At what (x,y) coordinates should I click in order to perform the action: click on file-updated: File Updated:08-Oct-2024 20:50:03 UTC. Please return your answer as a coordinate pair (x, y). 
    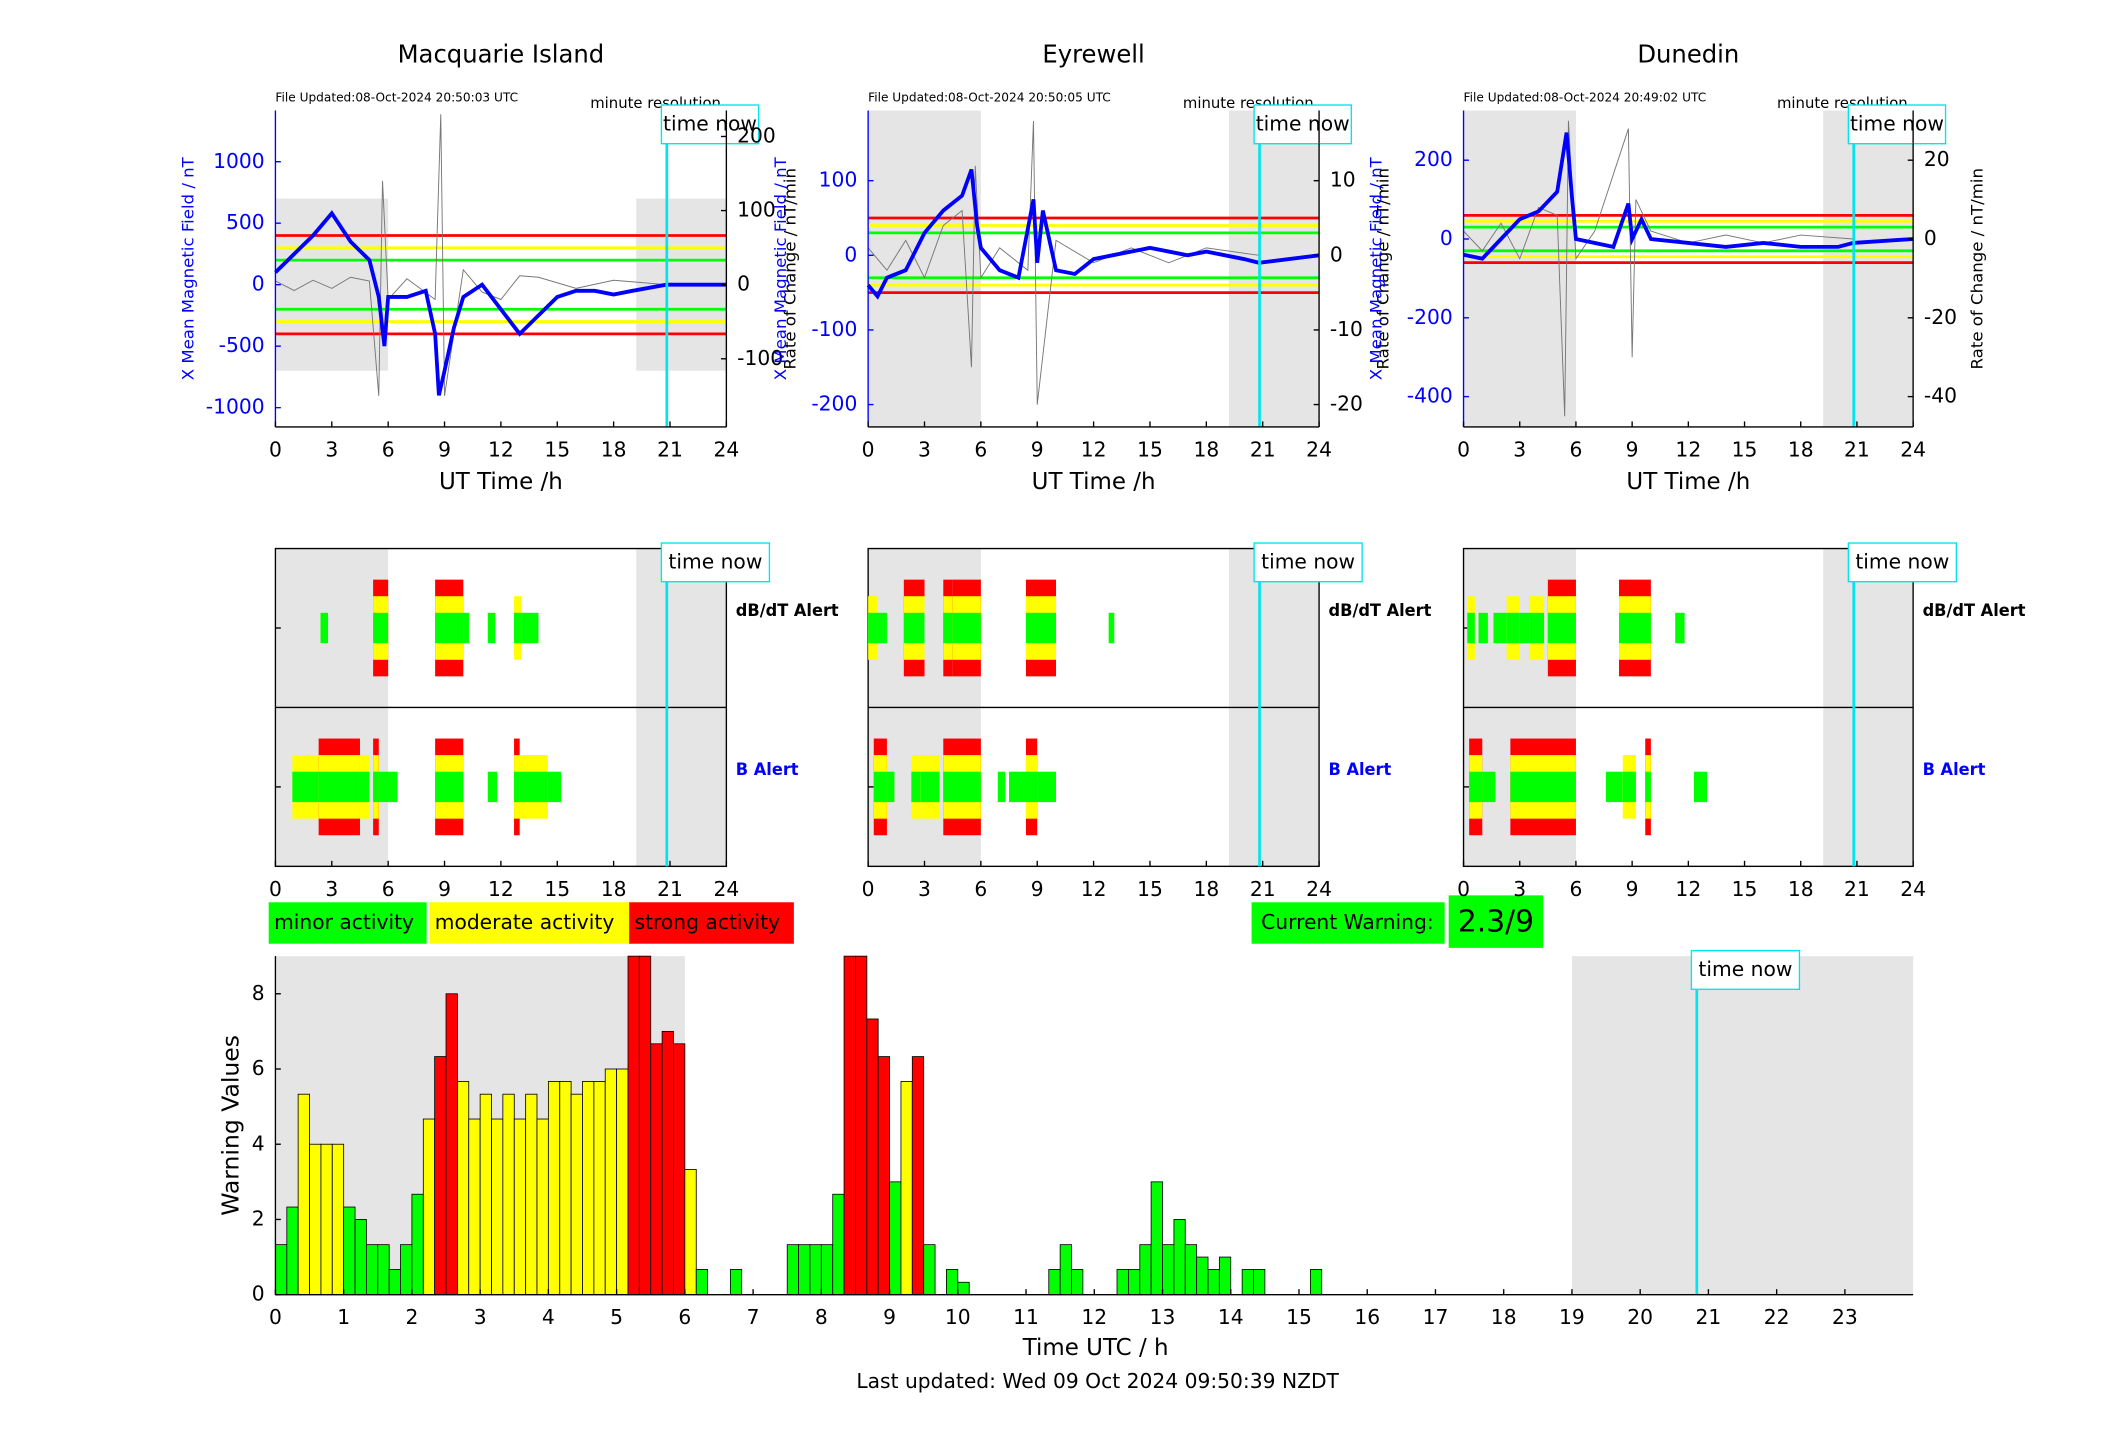
    Looking at the image, I should click on (396, 98).